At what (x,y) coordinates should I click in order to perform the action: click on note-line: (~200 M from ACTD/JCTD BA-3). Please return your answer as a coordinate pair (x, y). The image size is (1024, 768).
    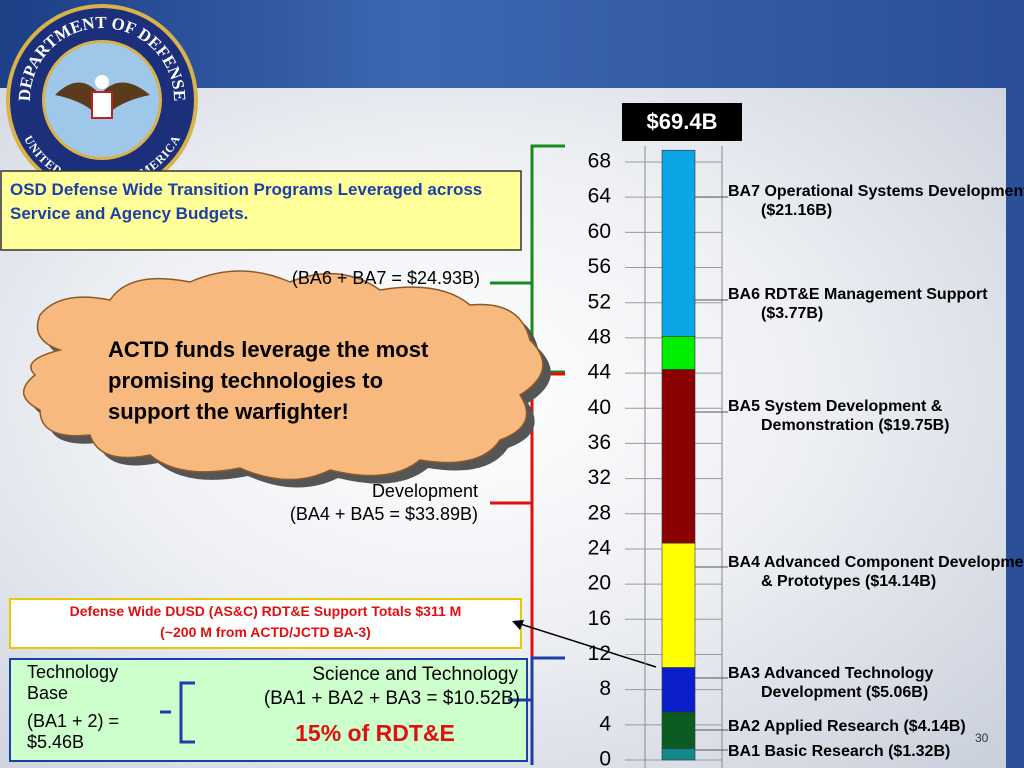
    Looking at the image, I should click on (265, 632).